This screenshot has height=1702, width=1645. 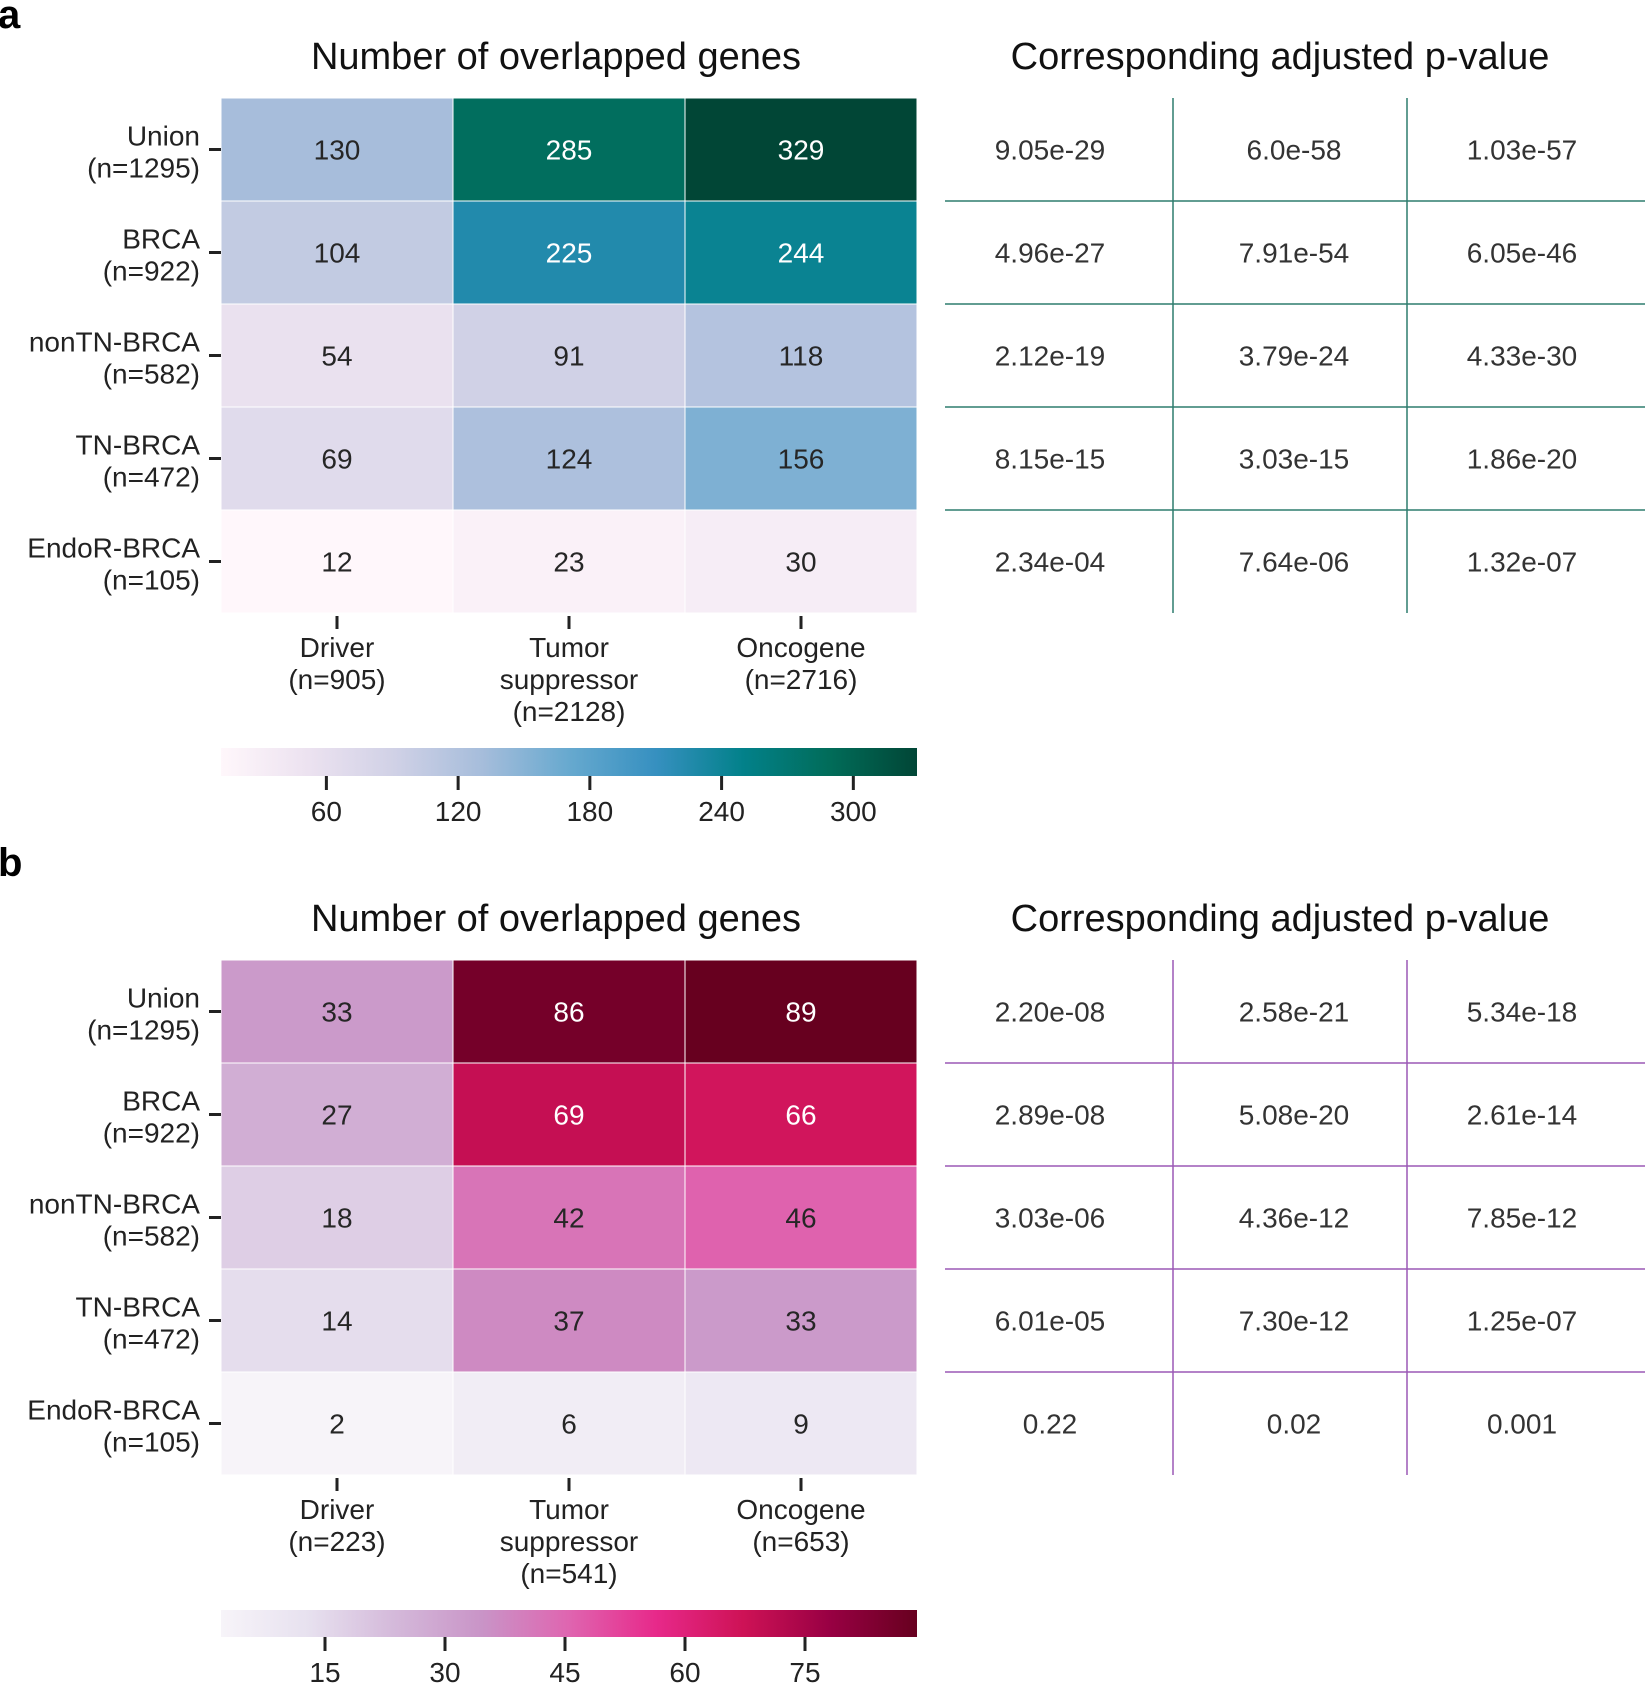 I want to click on panel-letter-b: b, so click(x=11, y=863).